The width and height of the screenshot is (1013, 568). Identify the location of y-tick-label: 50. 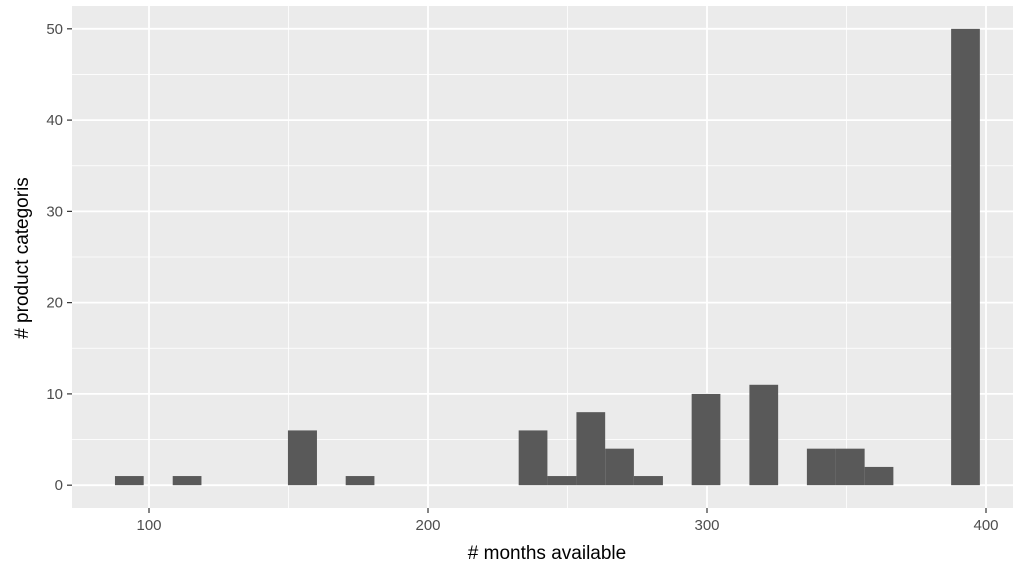
(54, 29).